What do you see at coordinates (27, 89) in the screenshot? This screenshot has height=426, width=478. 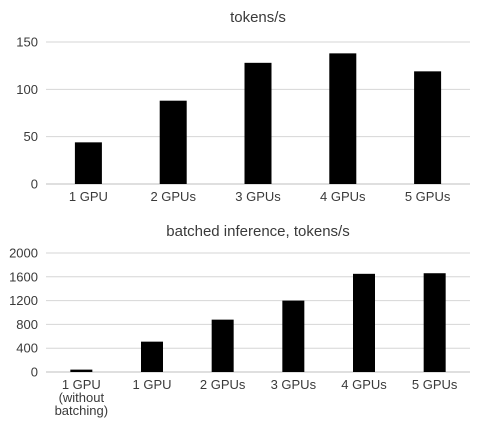 I see `y-tick-label: 100` at bounding box center [27, 89].